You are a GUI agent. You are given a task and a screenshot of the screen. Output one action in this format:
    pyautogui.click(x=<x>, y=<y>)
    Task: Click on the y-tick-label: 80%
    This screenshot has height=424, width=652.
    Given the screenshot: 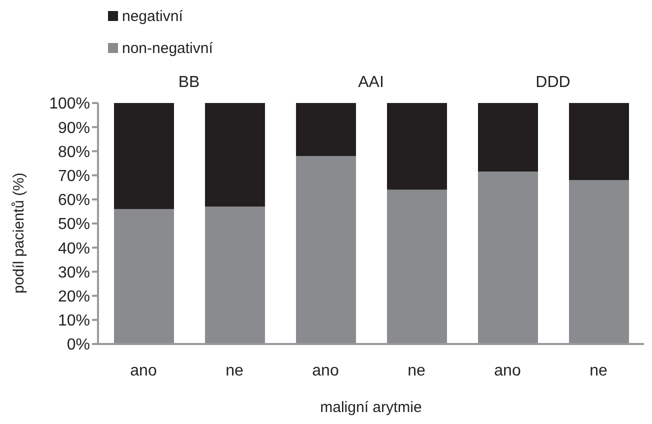 What is the action you would take?
    pyautogui.click(x=74, y=152)
    